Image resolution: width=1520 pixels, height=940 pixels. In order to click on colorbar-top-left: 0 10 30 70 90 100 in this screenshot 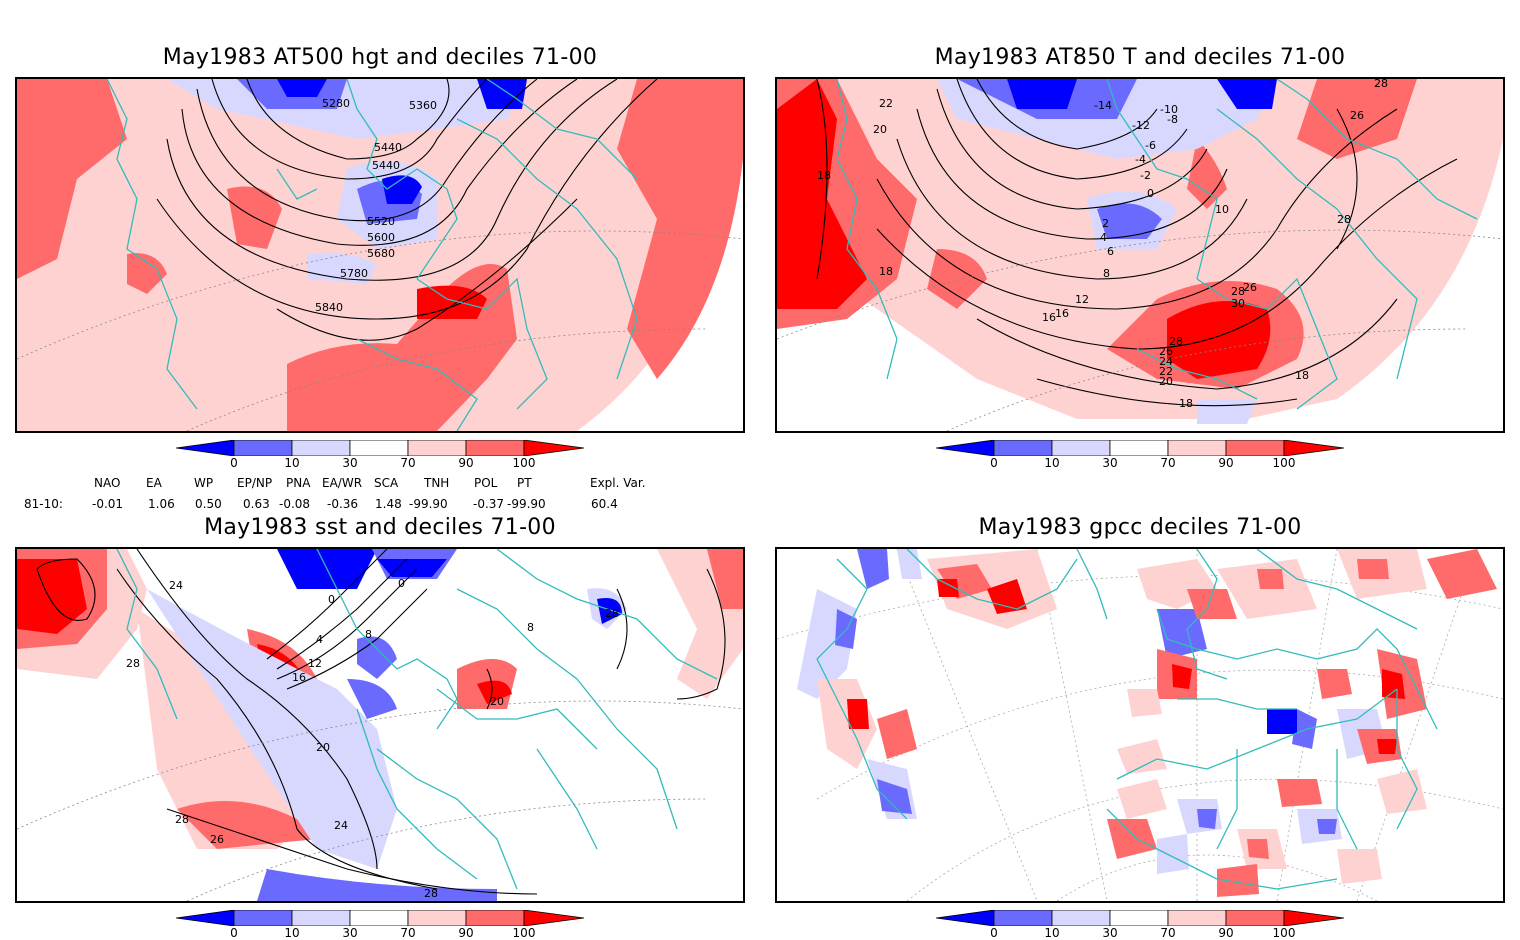, I will do `click(380, 455)`.